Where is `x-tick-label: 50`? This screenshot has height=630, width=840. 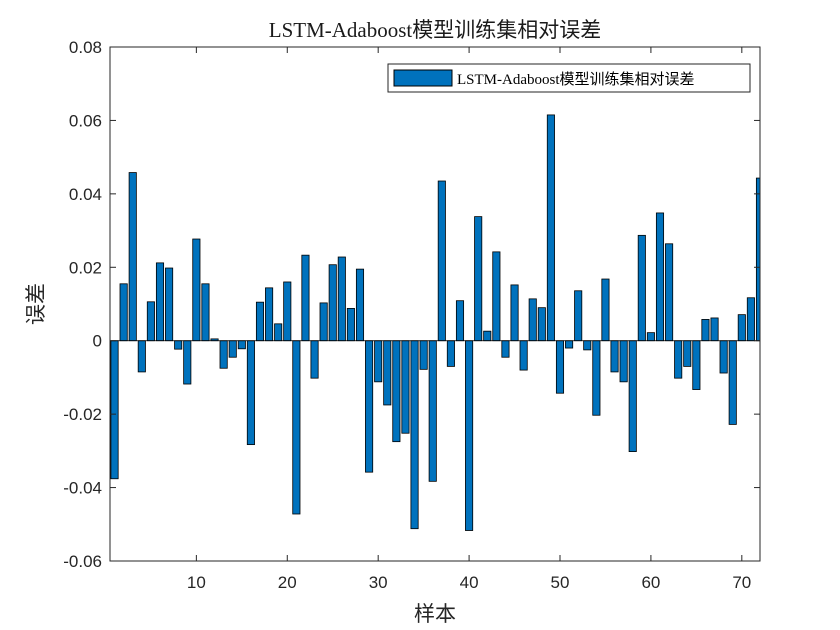
x-tick-label: 50 is located at coordinates (560, 582).